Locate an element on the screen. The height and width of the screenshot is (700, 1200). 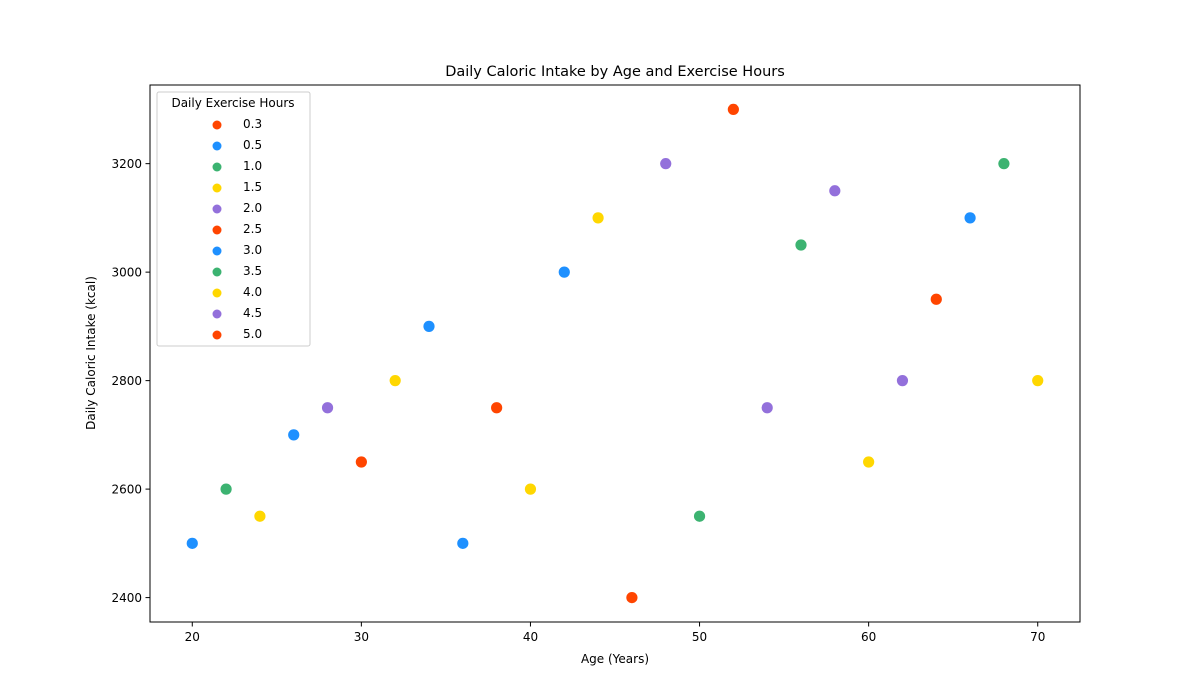
legend-entries: 0.3 0.5 1.0 1.5 2.0 2.5 3.0 3.5 4.0 4.5 5.0 is located at coordinates (237, 229).